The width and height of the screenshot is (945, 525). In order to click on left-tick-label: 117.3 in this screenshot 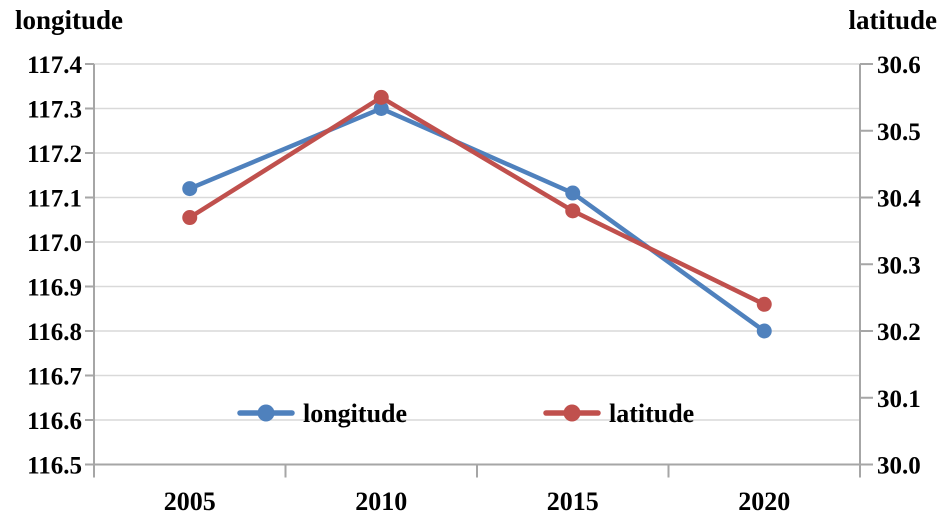, I will do `click(54, 110)`.